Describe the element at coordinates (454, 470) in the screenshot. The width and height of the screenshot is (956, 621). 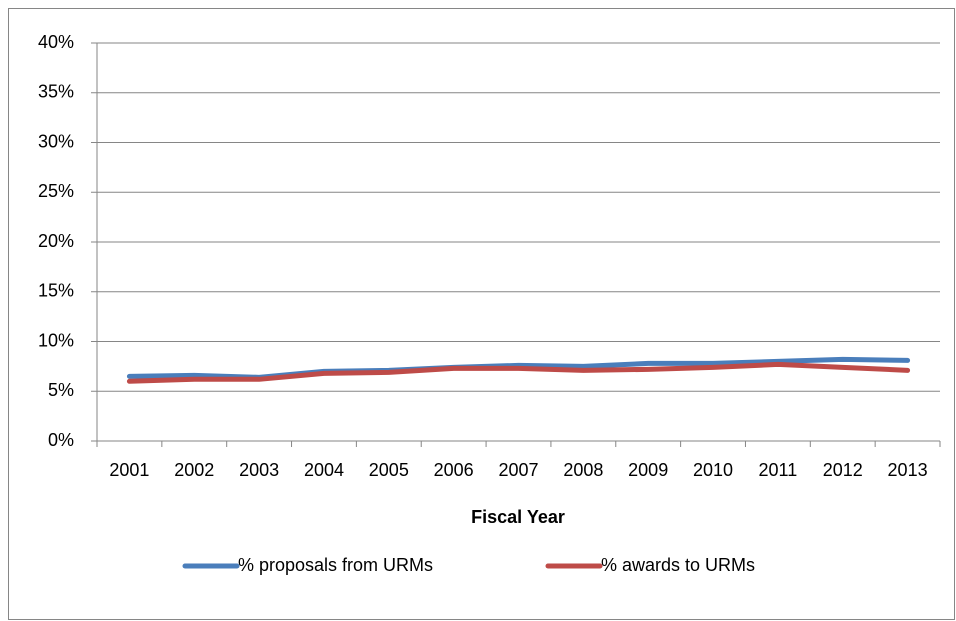
I see `x-tick-label: 2006` at that location.